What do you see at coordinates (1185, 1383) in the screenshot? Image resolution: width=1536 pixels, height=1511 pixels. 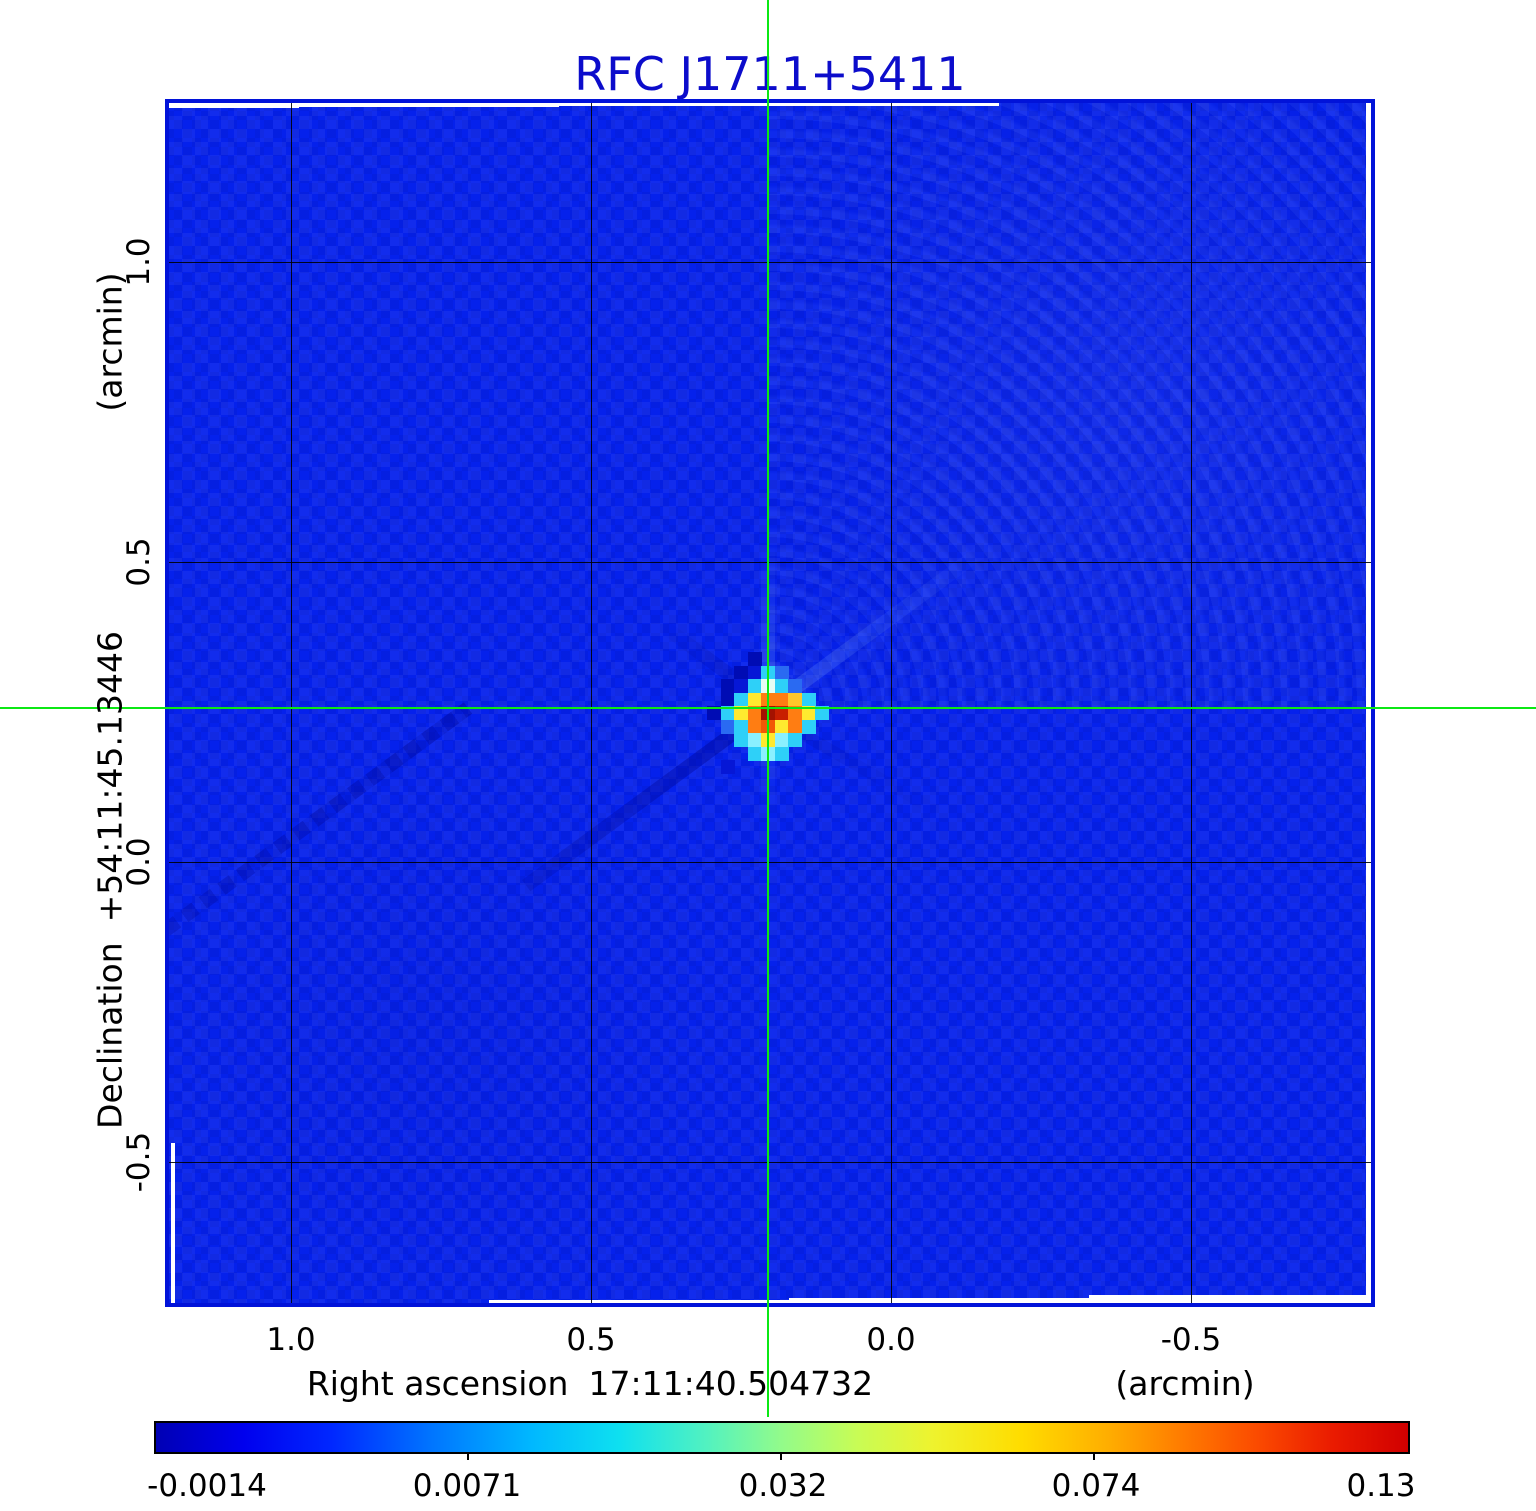 I see `x-axis-unit: (arcmin)` at bounding box center [1185, 1383].